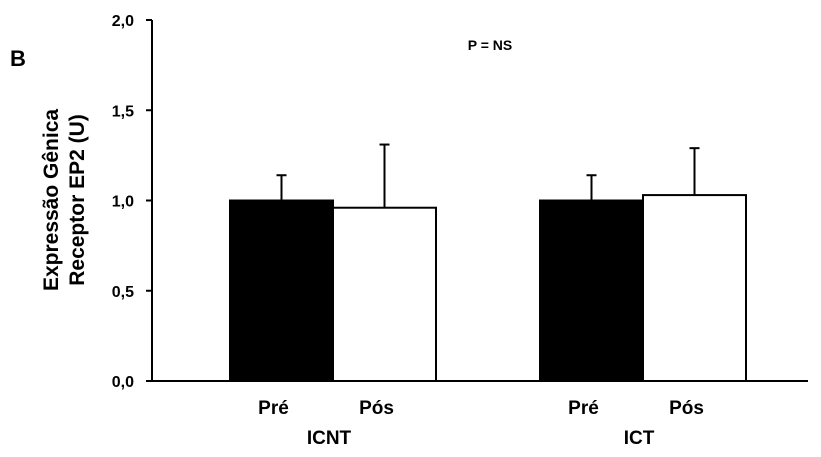 The image size is (821, 457). I want to click on significance-annotation: P = NS, so click(490, 45).